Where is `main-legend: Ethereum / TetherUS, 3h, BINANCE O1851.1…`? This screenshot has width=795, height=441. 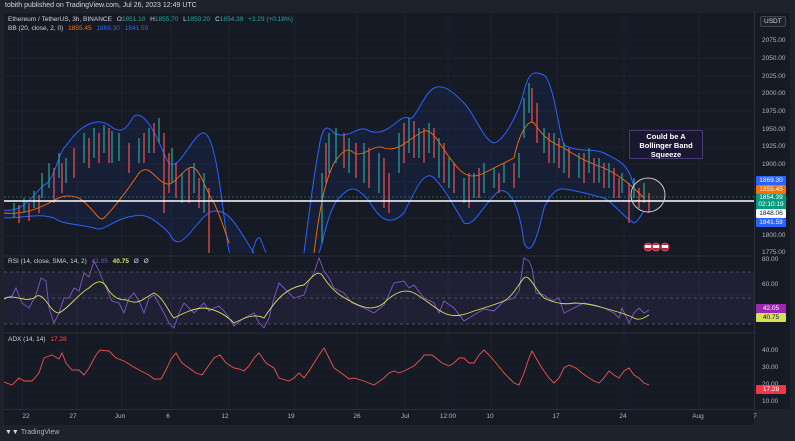 main-legend: Ethereum / TetherUS, 3h, BINANCE O1851.1… is located at coordinates (152, 19).